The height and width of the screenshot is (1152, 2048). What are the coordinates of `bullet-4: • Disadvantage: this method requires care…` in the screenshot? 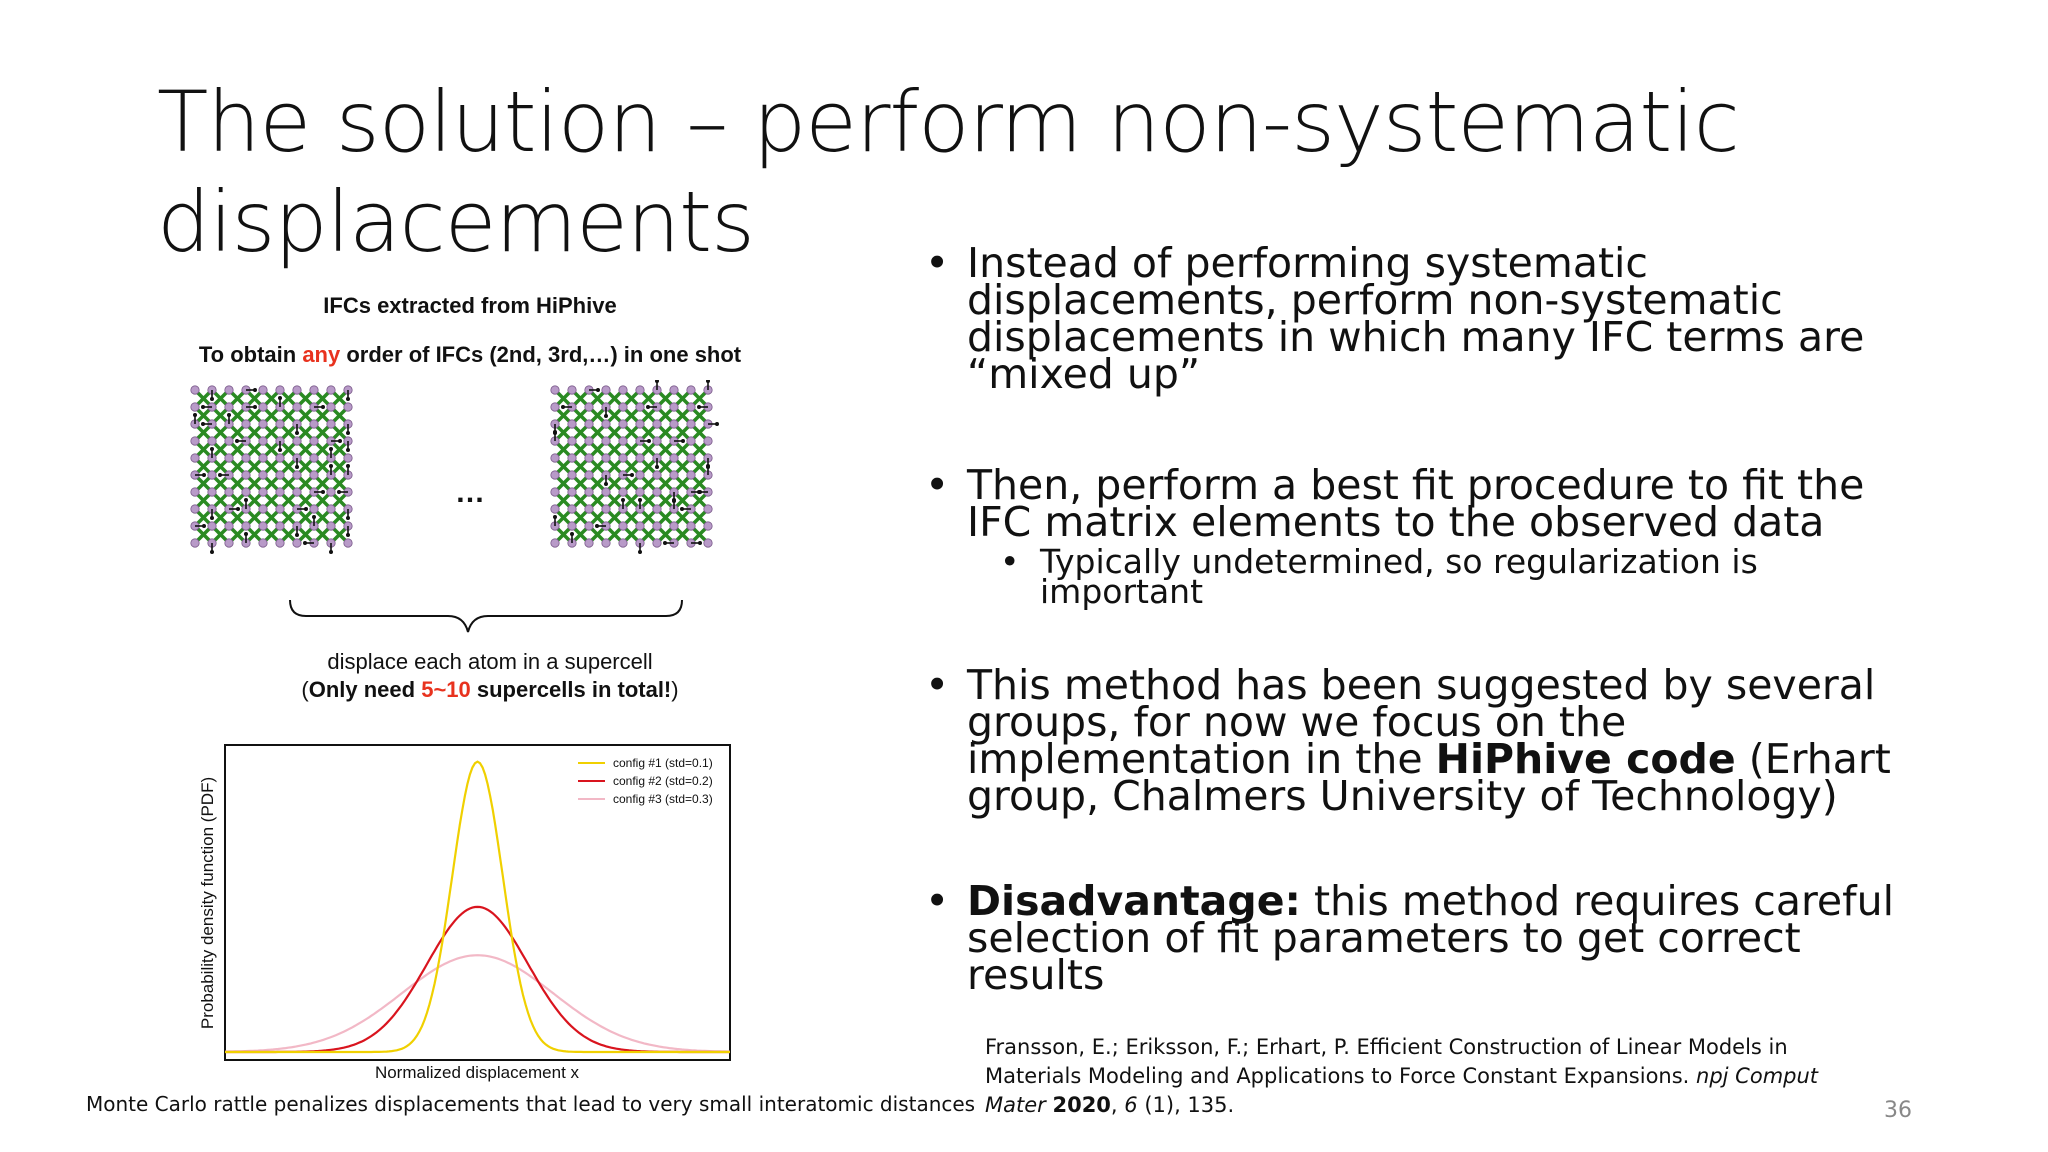 It's located at (1425, 936).